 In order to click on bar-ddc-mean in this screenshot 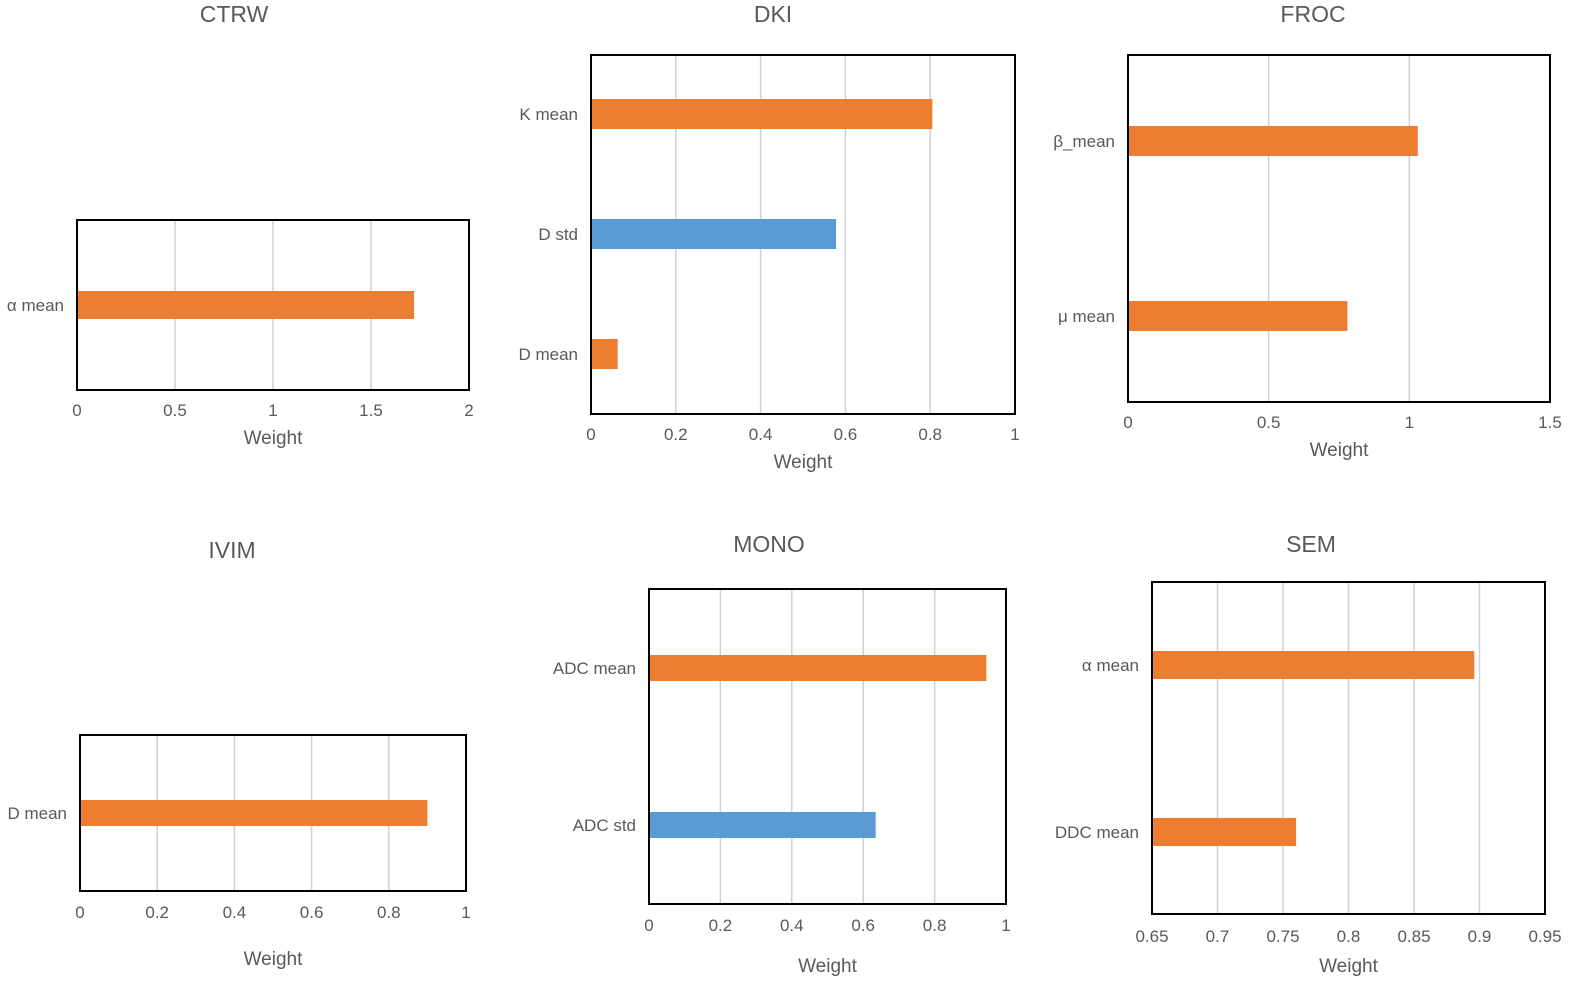, I will do `click(1224, 832)`.